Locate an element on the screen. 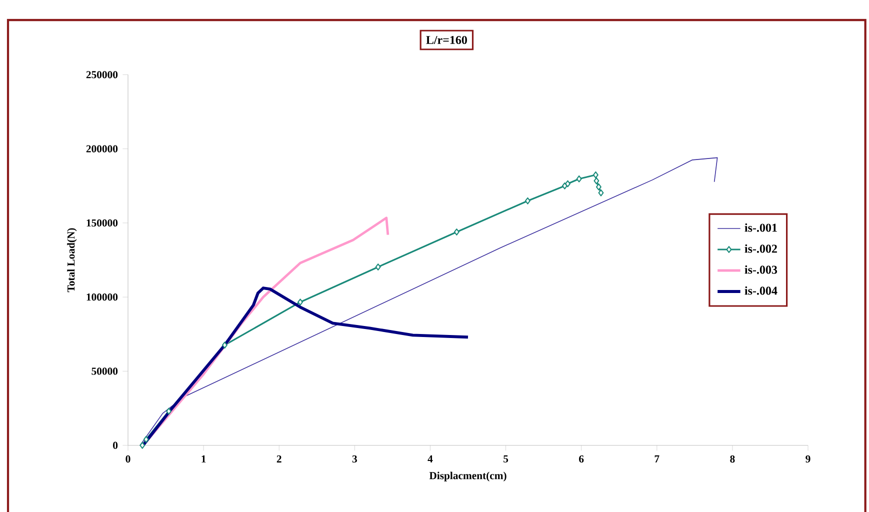  x-tick-label: 5 is located at coordinates (506, 458).